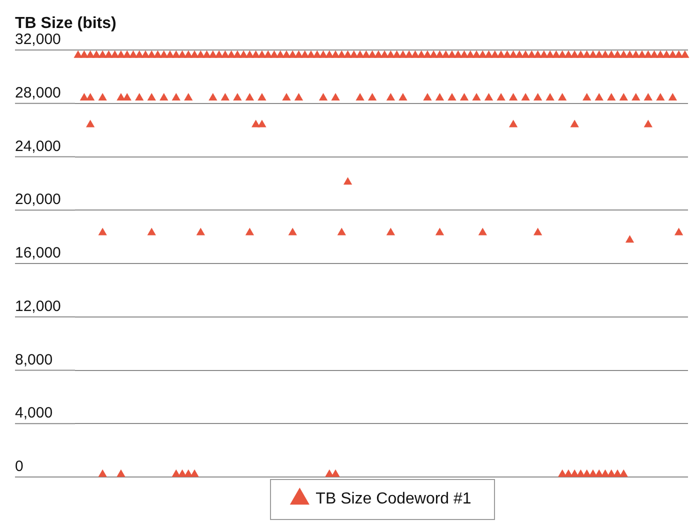  Describe the element at coordinates (34, 359) in the screenshot. I see `y-tick-label: 8,000` at that location.